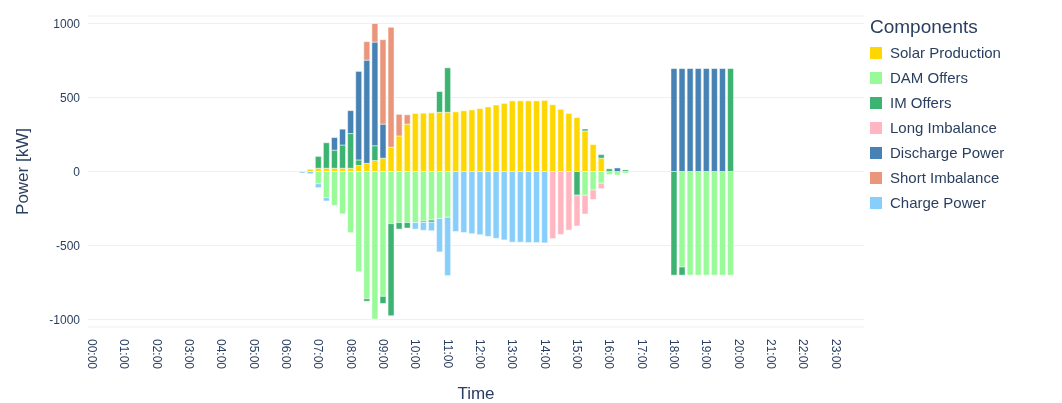 Image resolution: width=1062 pixels, height=403 pixels. What do you see at coordinates (253, 354) in the screenshot?
I see `x-tick-label: 05:00` at bounding box center [253, 354].